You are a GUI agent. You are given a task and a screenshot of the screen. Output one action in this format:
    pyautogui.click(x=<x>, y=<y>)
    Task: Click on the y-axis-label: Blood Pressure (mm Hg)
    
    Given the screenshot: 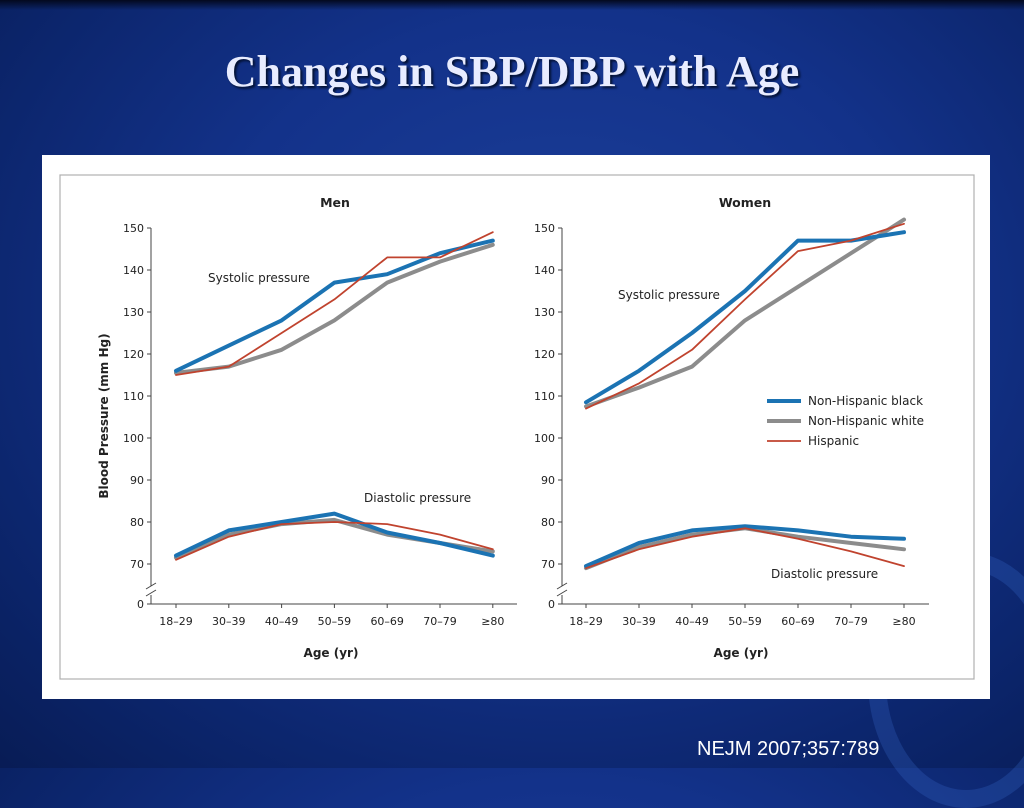 What is the action you would take?
    pyautogui.click(x=104, y=415)
    